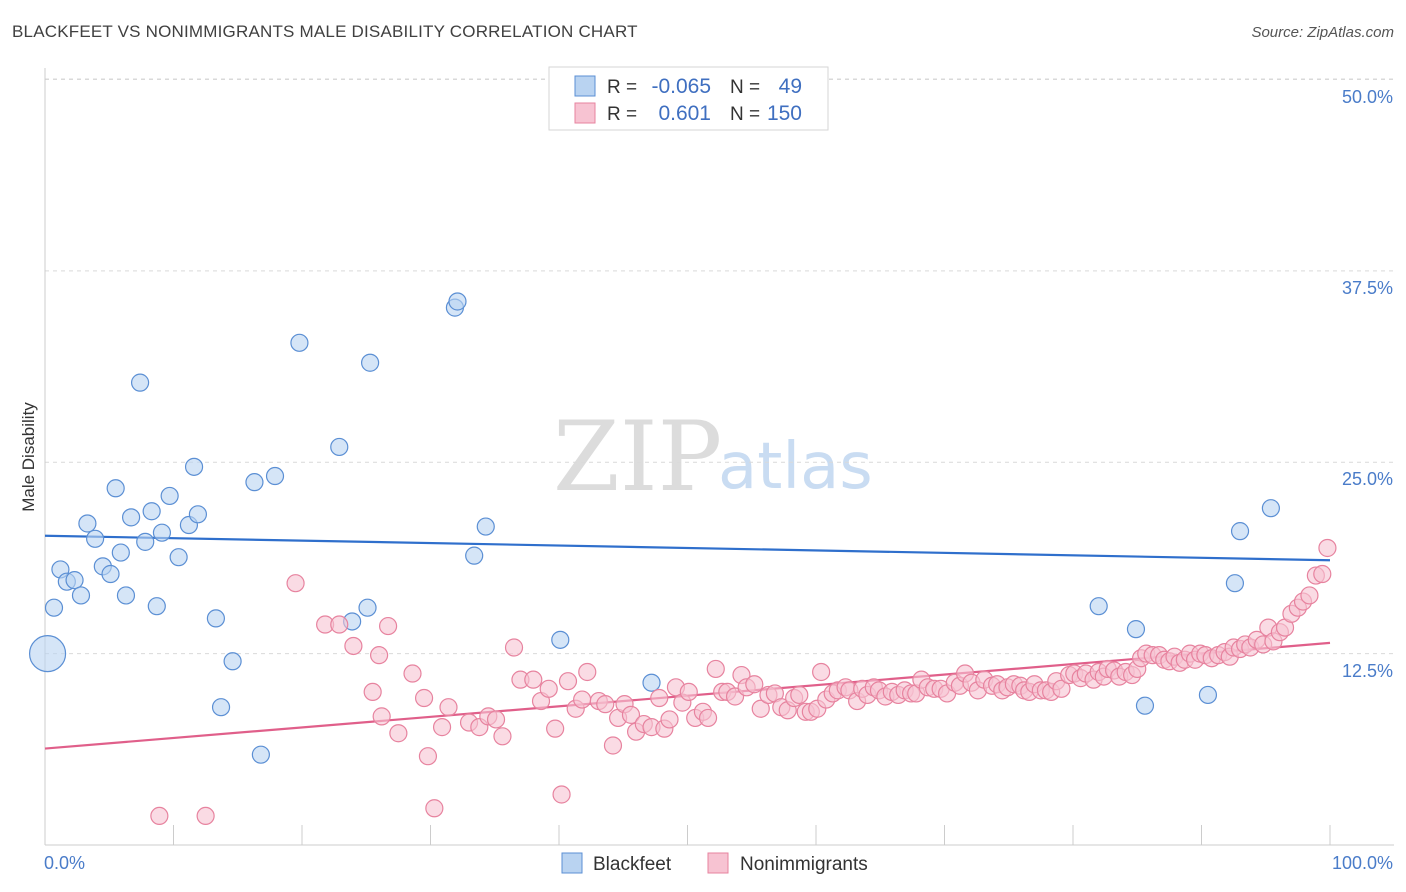  I want to click on bottom-legend-swatch-blackfeet, so click(572, 863).